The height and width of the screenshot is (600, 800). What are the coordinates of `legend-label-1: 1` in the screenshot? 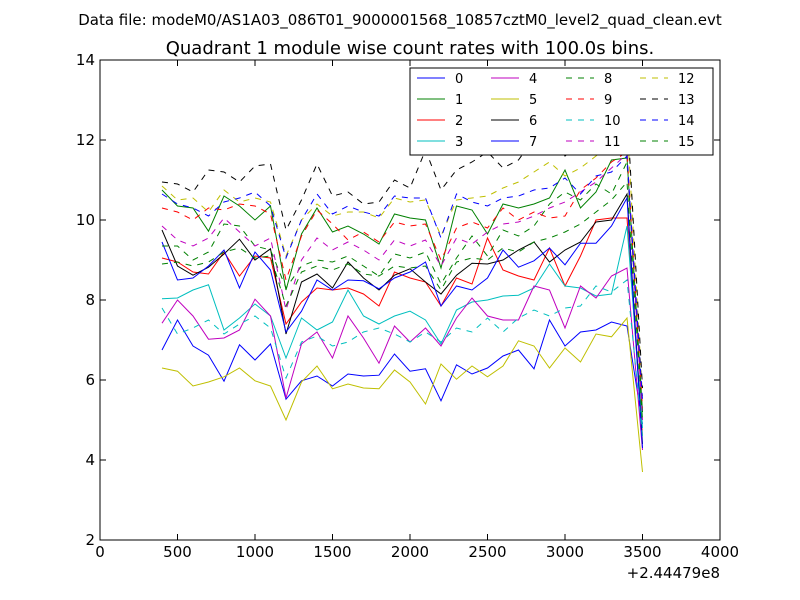 It's located at (459, 100).